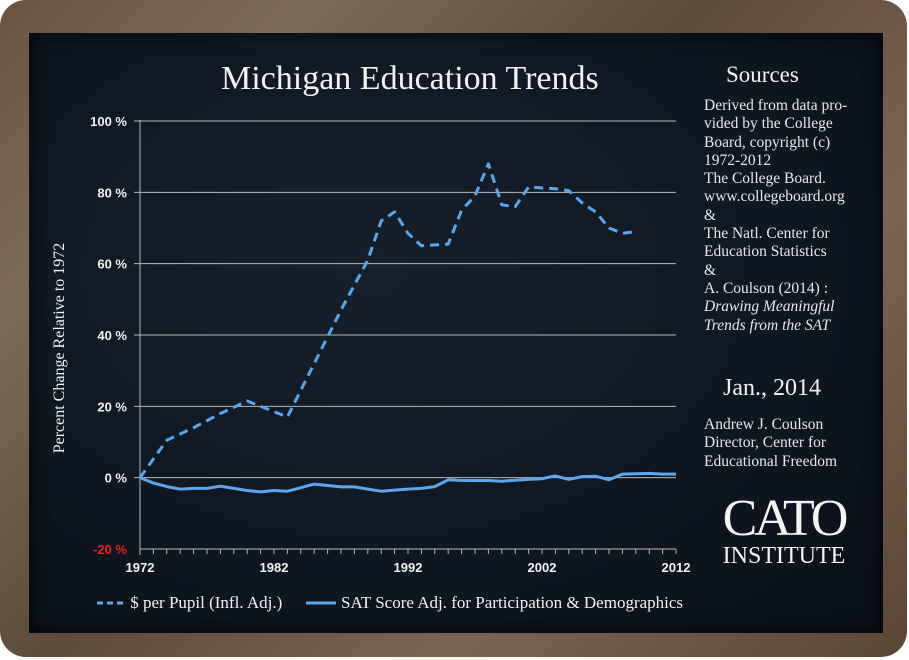  Describe the element at coordinates (110, 549) in the screenshot. I see `y-tick-label: -20 %` at that location.